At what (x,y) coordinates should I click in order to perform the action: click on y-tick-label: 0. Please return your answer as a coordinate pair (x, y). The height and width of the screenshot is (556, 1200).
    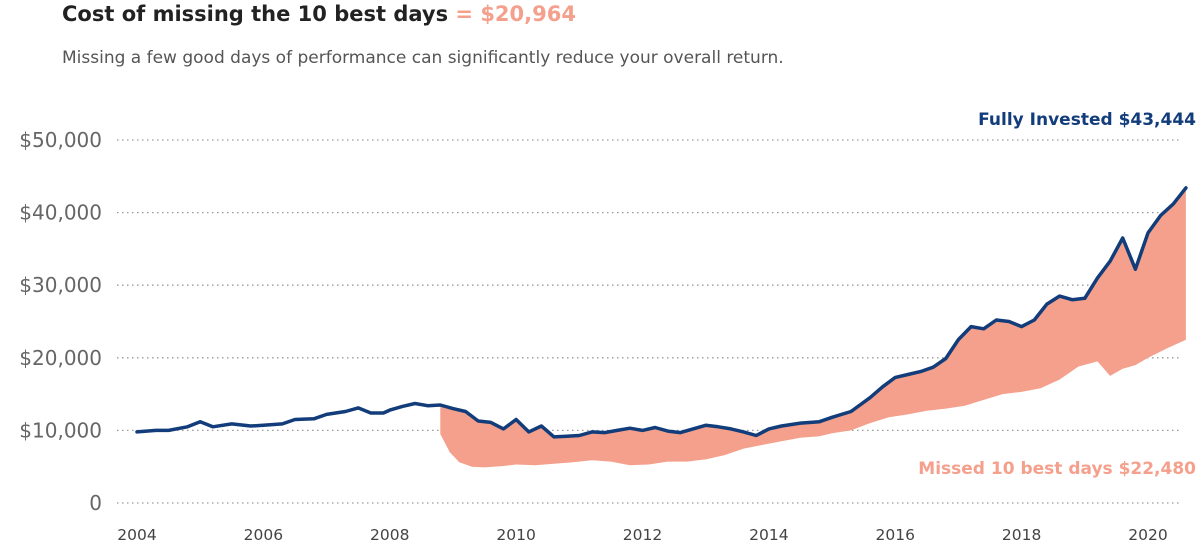
    Looking at the image, I should click on (95, 503).